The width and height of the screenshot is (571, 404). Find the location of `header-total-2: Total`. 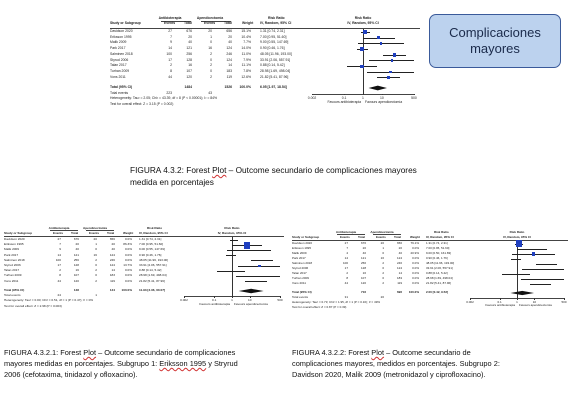

header-total-2: Total is located at coordinates (111, 232).